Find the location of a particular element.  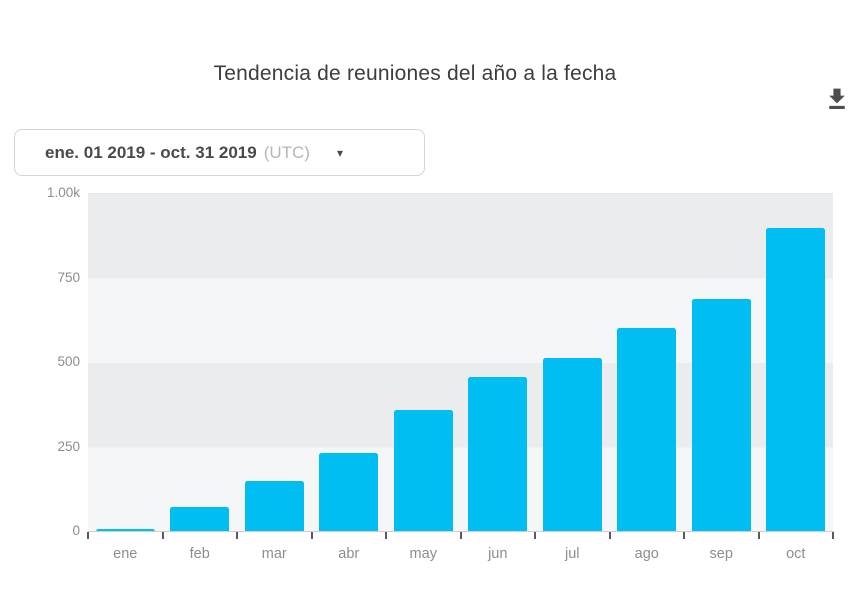

bar-jul is located at coordinates (572, 444).